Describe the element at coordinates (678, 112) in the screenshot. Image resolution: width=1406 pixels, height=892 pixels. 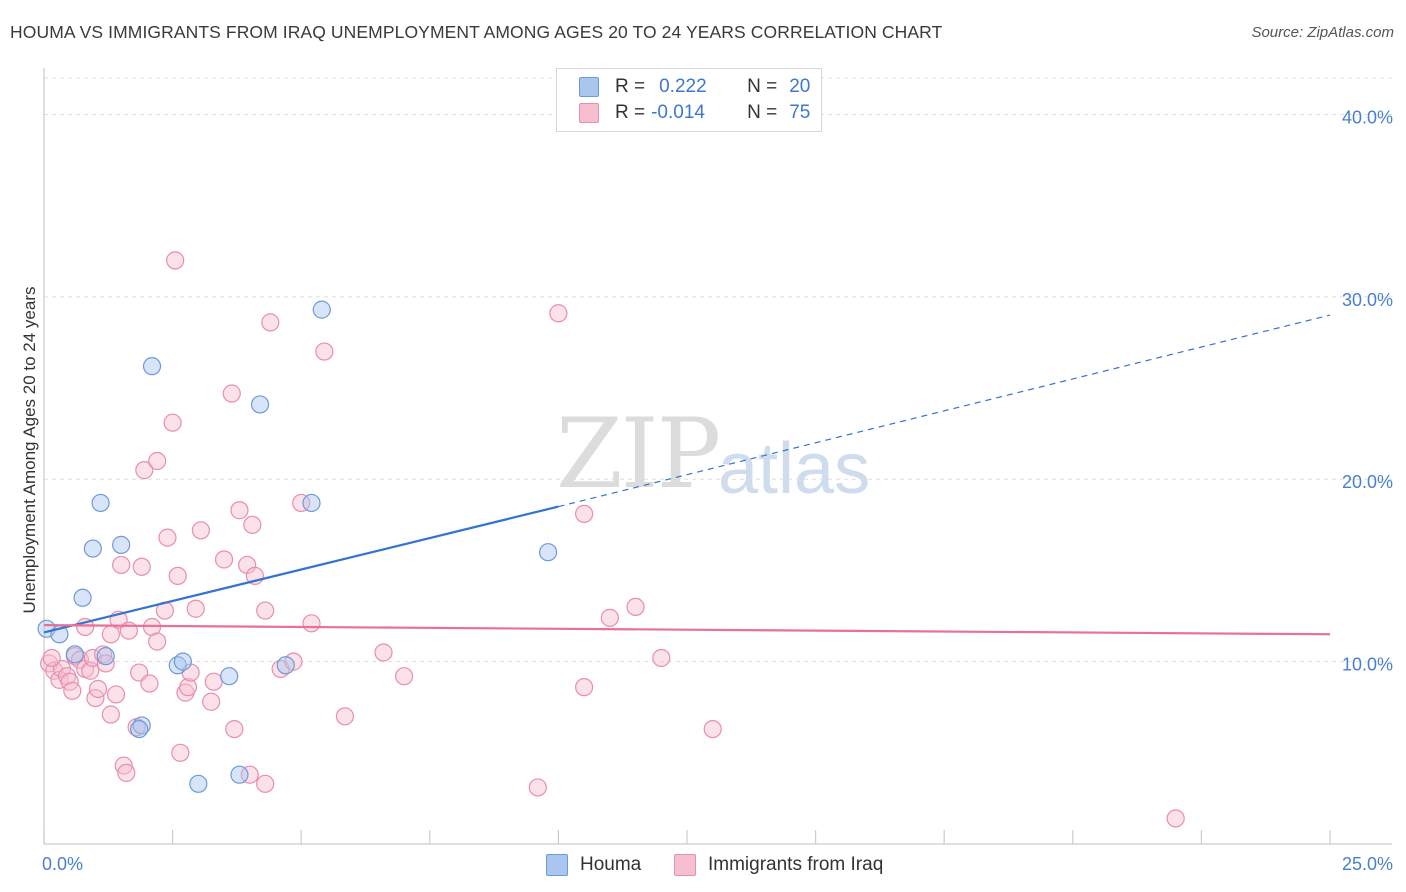
I see `iraq-r-value: -0.014` at that location.